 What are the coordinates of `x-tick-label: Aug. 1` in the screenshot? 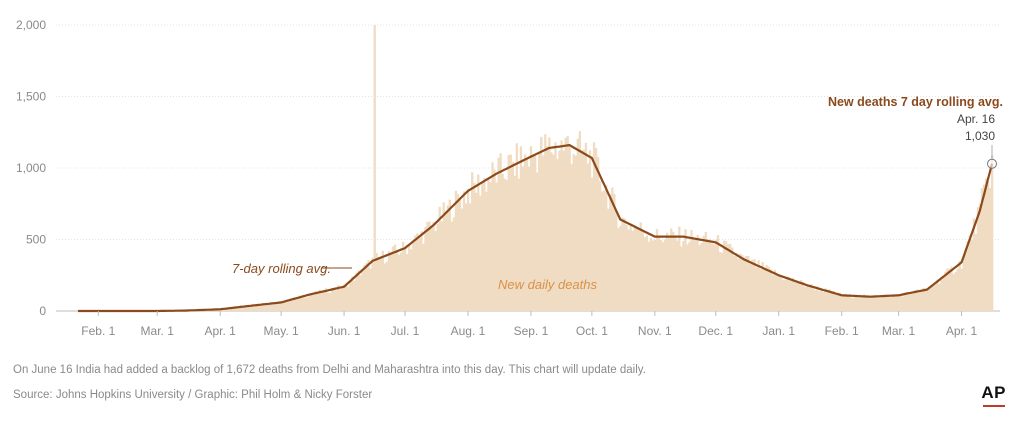 It's located at (468, 331).